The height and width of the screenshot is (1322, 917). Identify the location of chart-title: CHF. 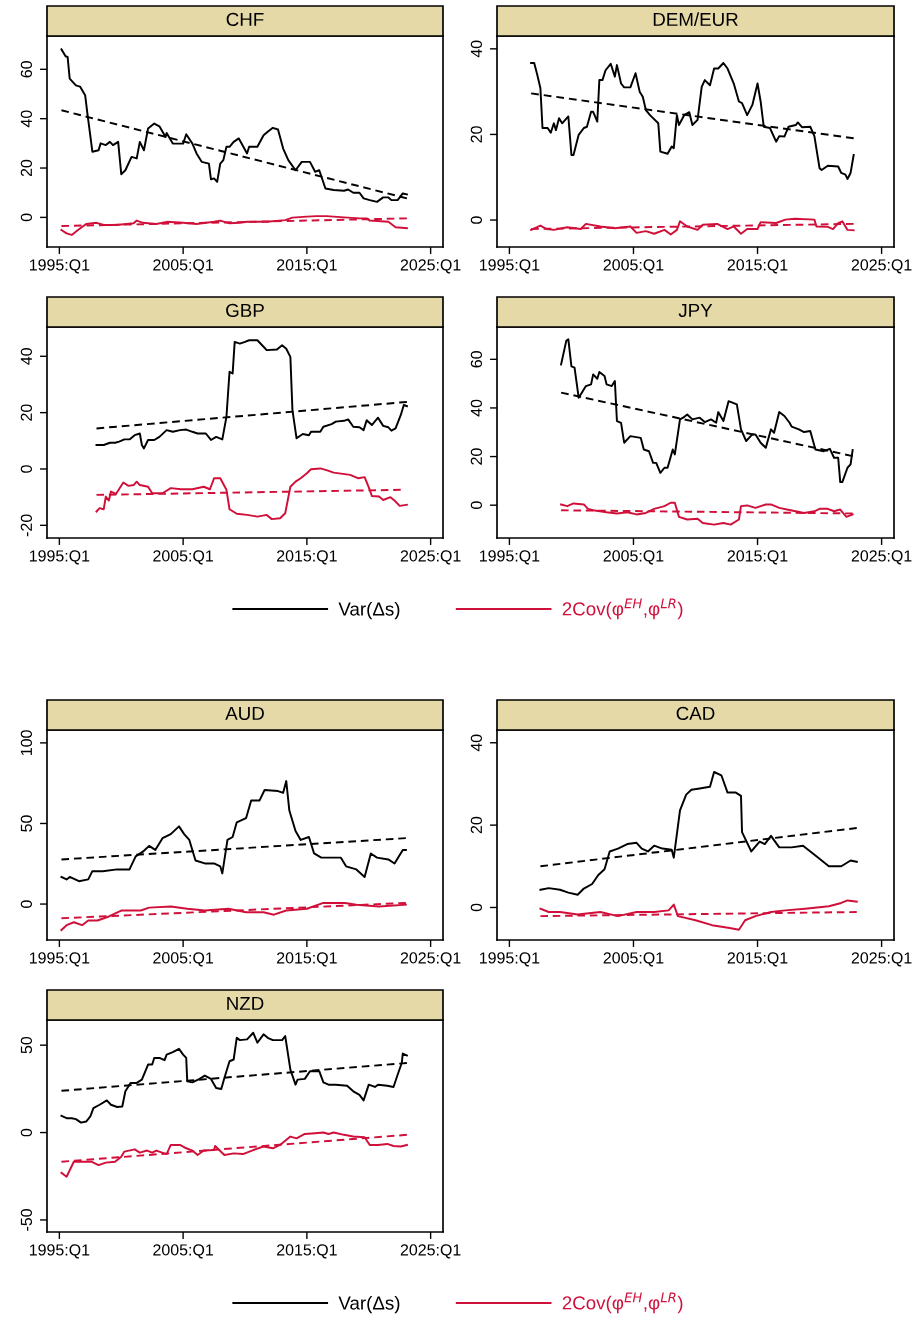
(245, 19).